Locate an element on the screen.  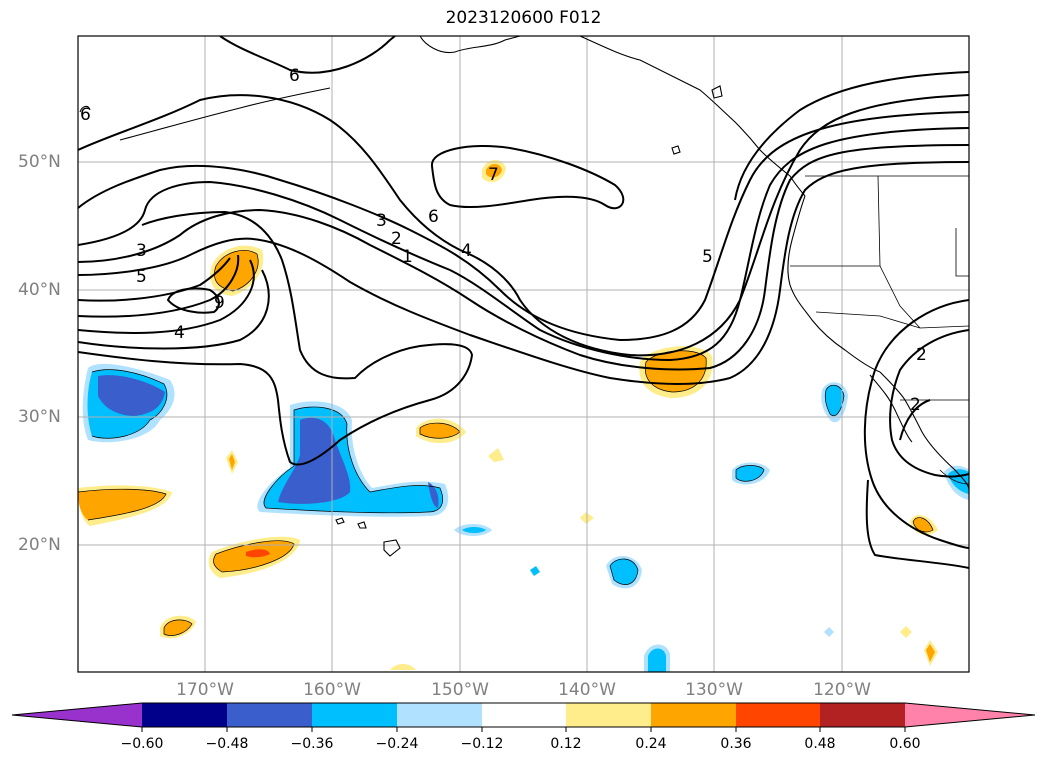
contour-label: 1 is located at coordinates (407, 257).